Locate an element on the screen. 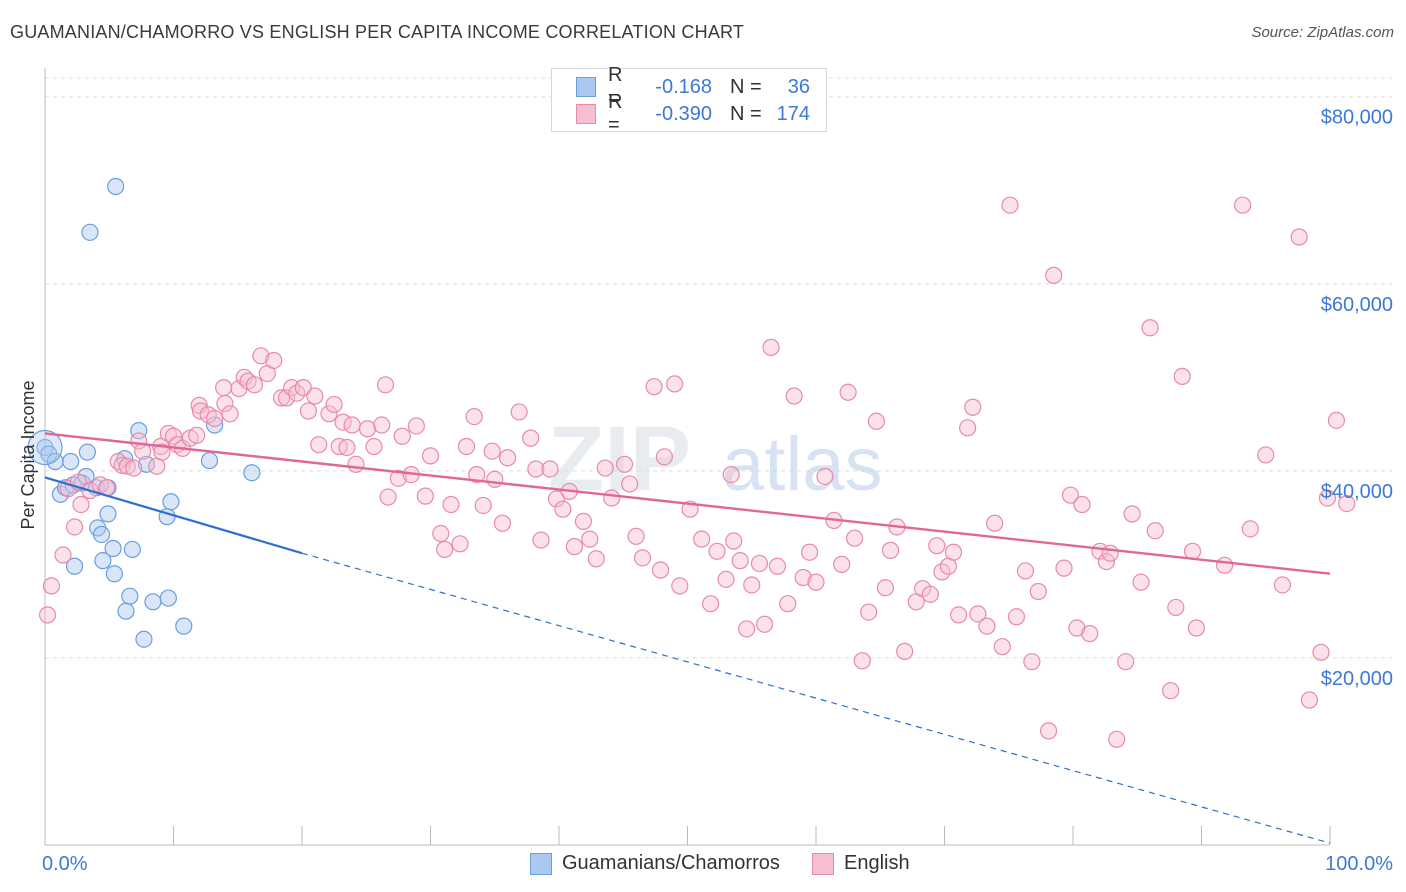 Image resolution: width=1406 pixels, height=892 pixels. y-tick-label: $40,000 is located at coordinates (1357, 492).